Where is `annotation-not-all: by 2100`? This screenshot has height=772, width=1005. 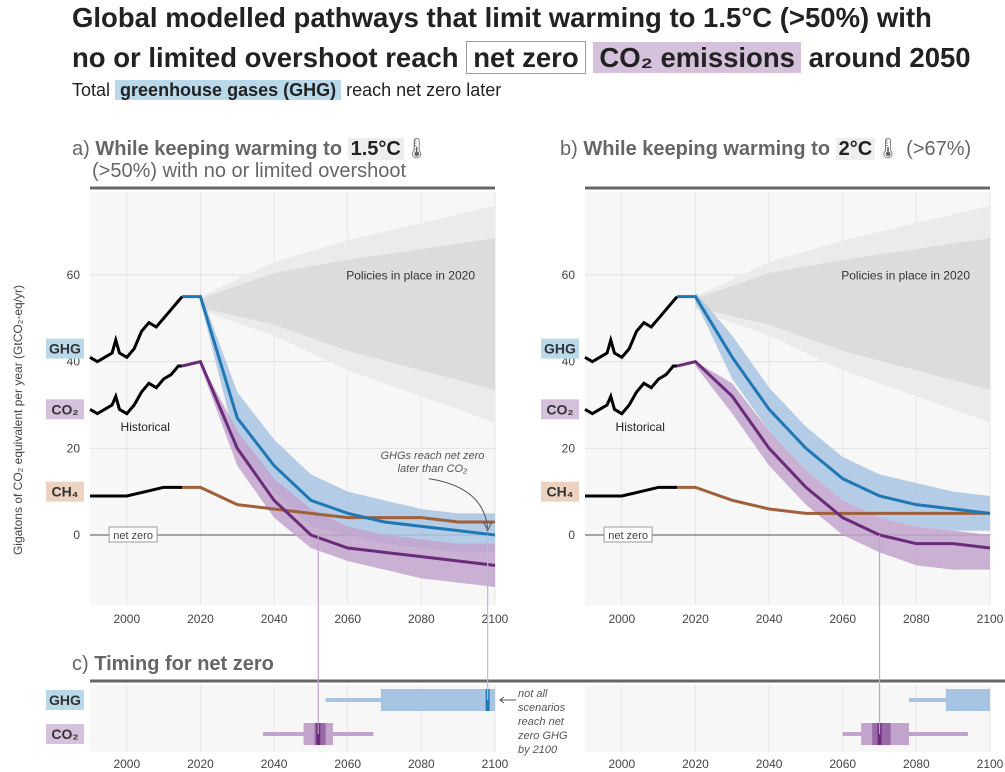
annotation-not-all: by 2100 is located at coordinates (538, 750).